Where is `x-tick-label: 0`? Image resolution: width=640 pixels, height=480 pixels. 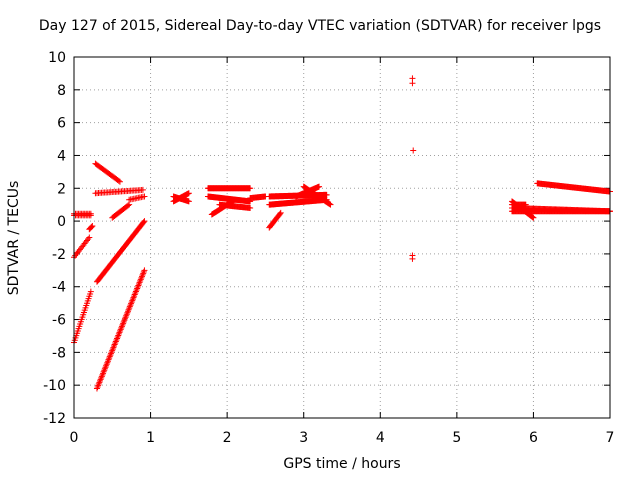 x-tick-label: 0 is located at coordinates (74, 438).